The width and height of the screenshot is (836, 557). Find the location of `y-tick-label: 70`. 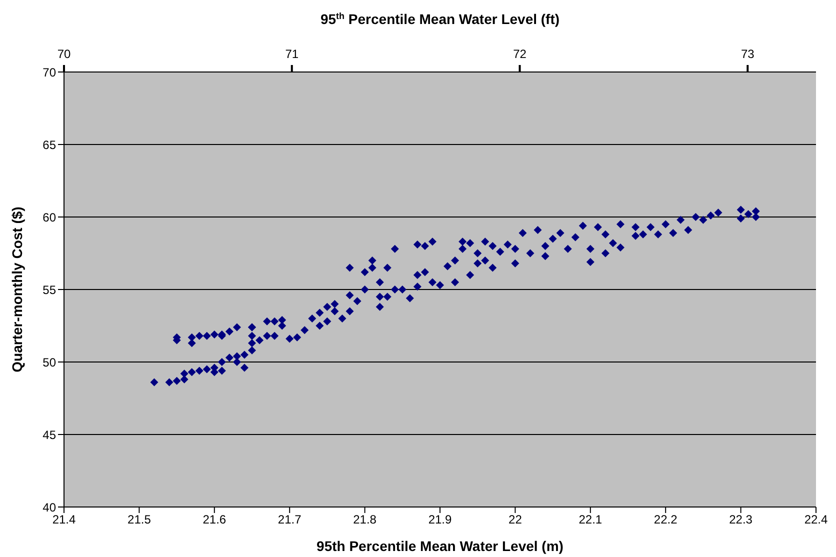

y-tick-label: 70 is located at coordinates (49, 72).